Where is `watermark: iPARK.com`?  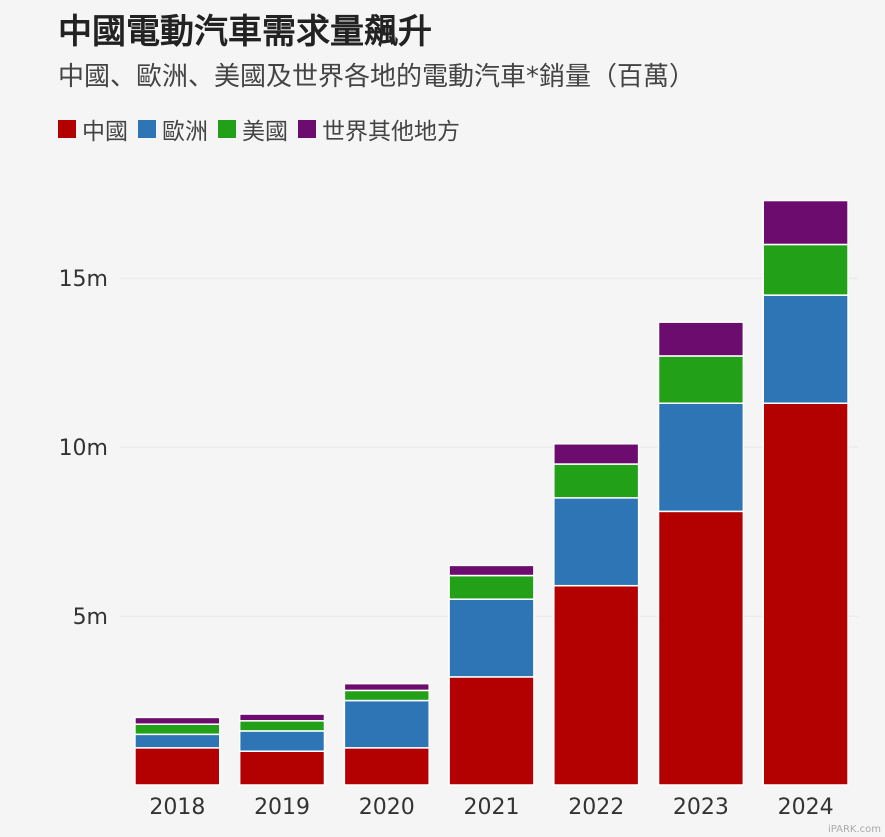 watermark: iPARK.com is located at coordinates (854, 829).